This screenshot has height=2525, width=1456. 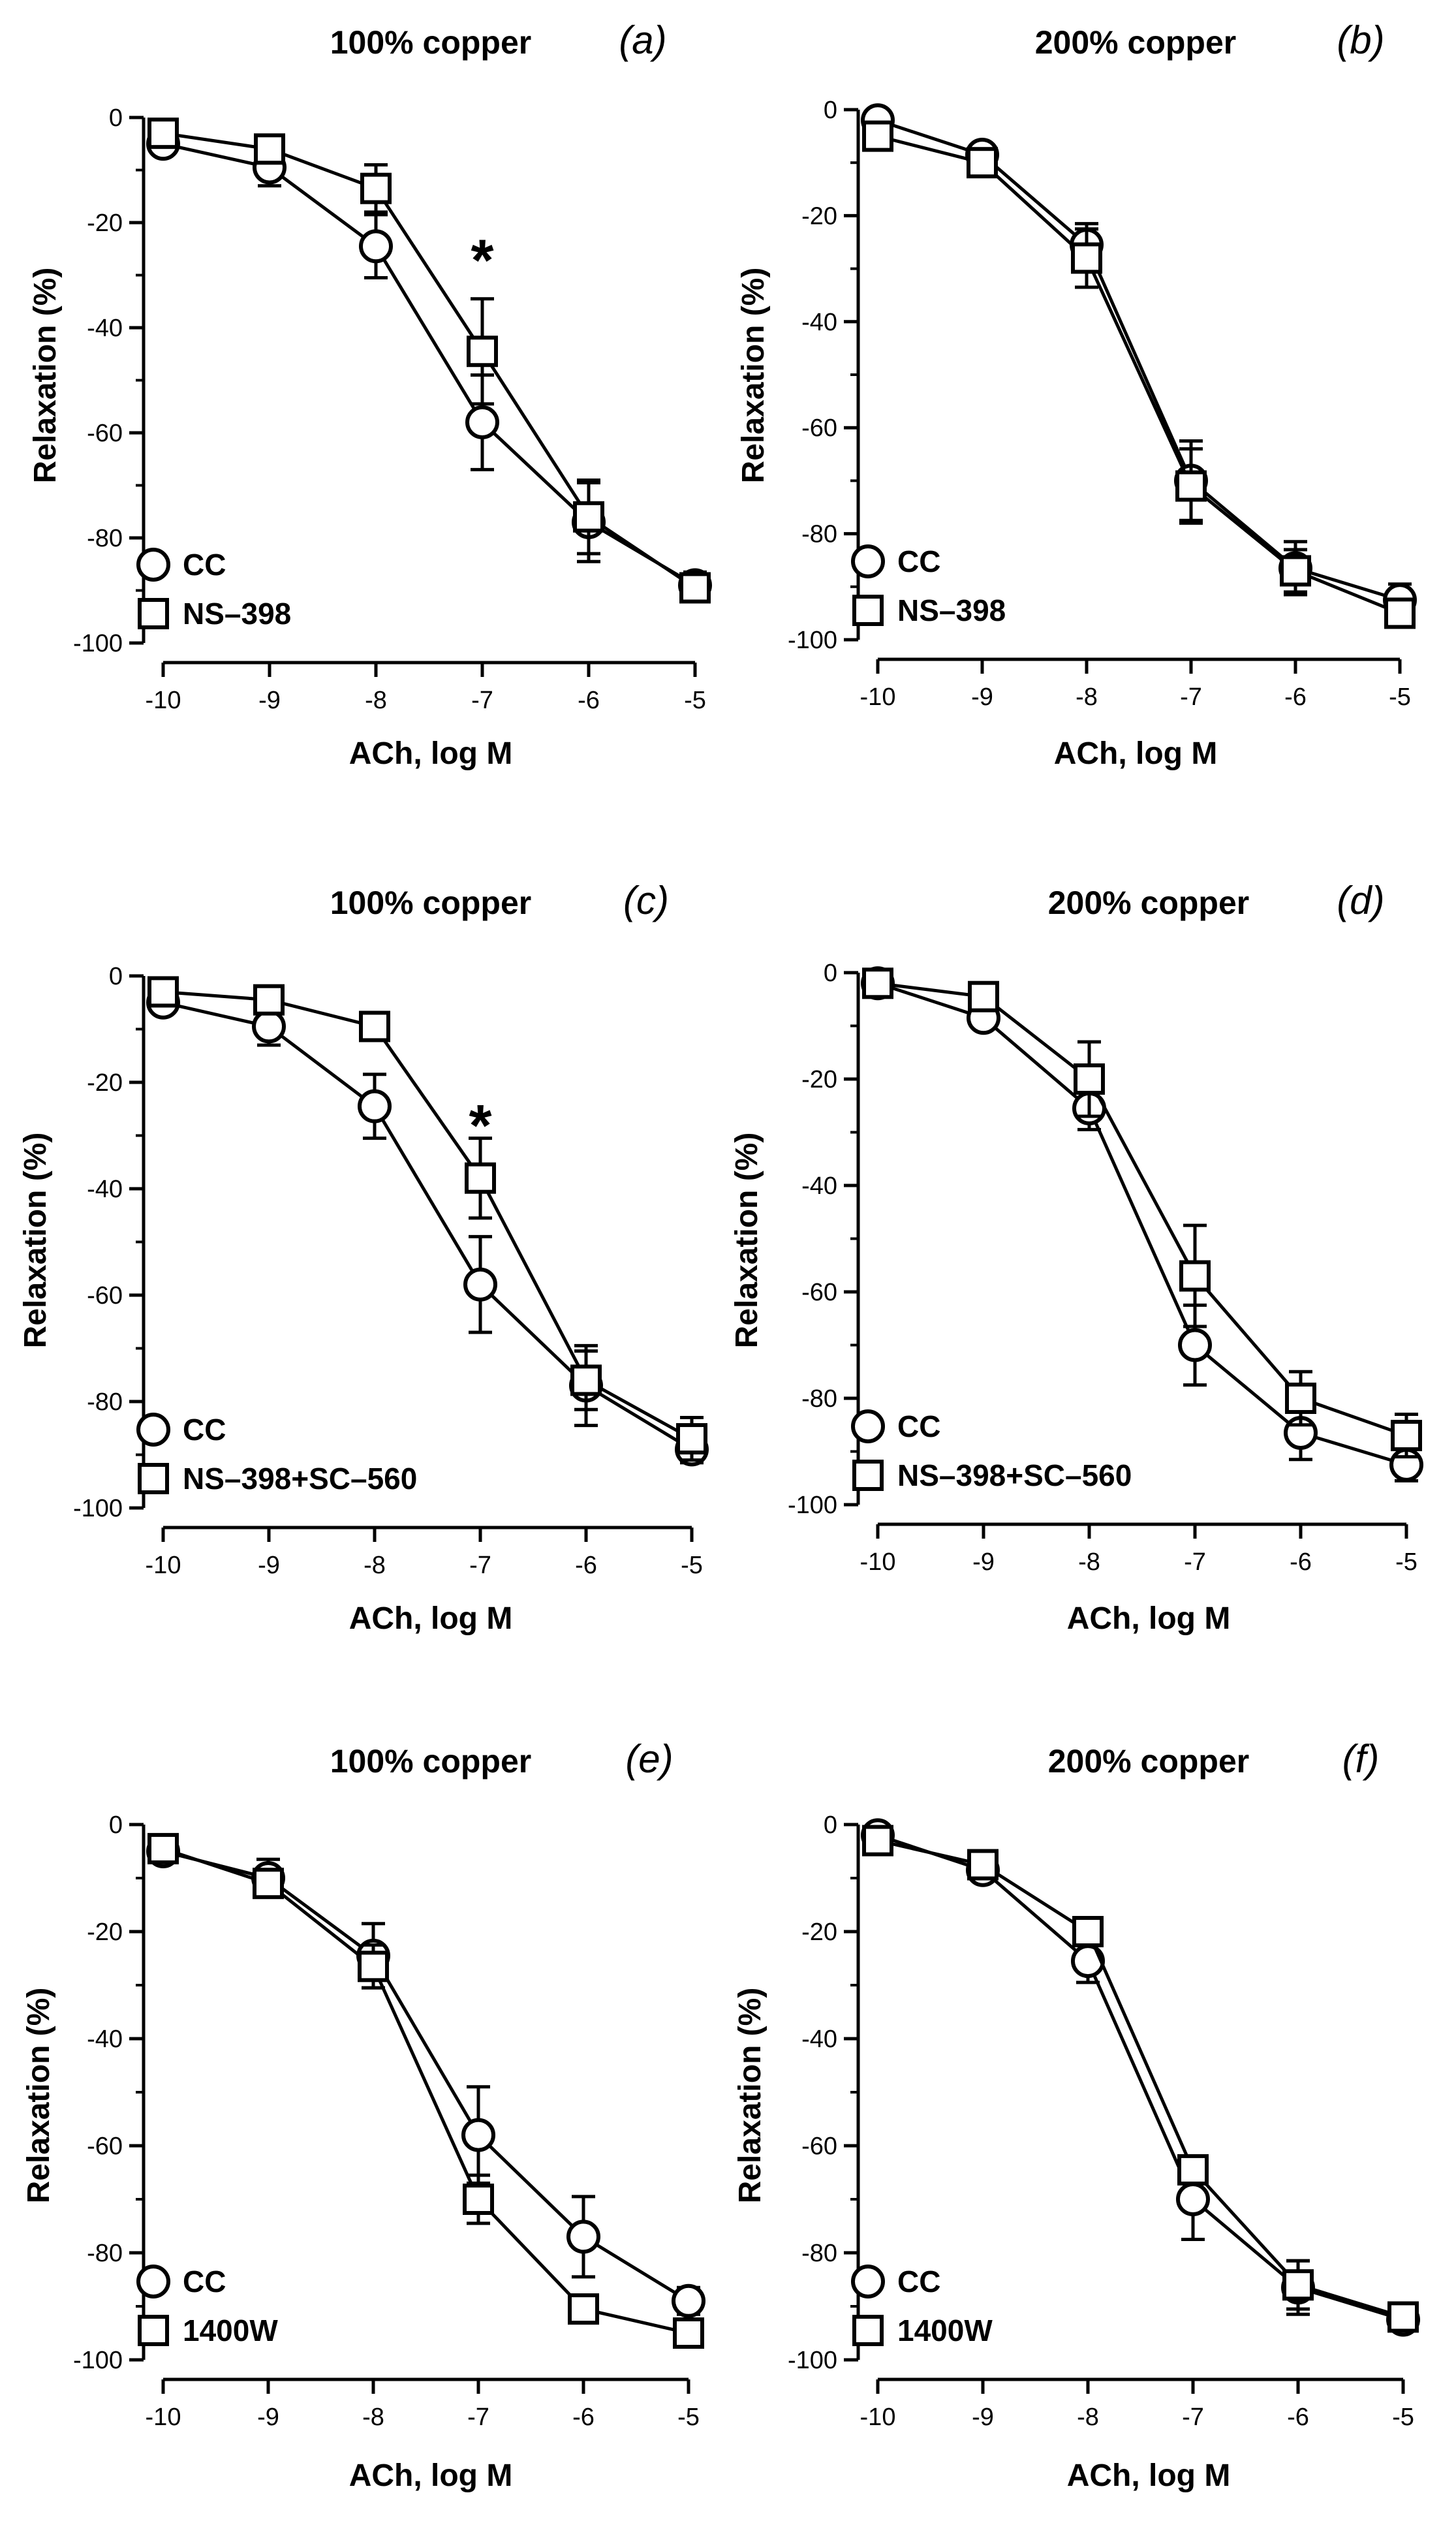 I want to click on y-tick-label: 0, so click(x=116, y=1825).